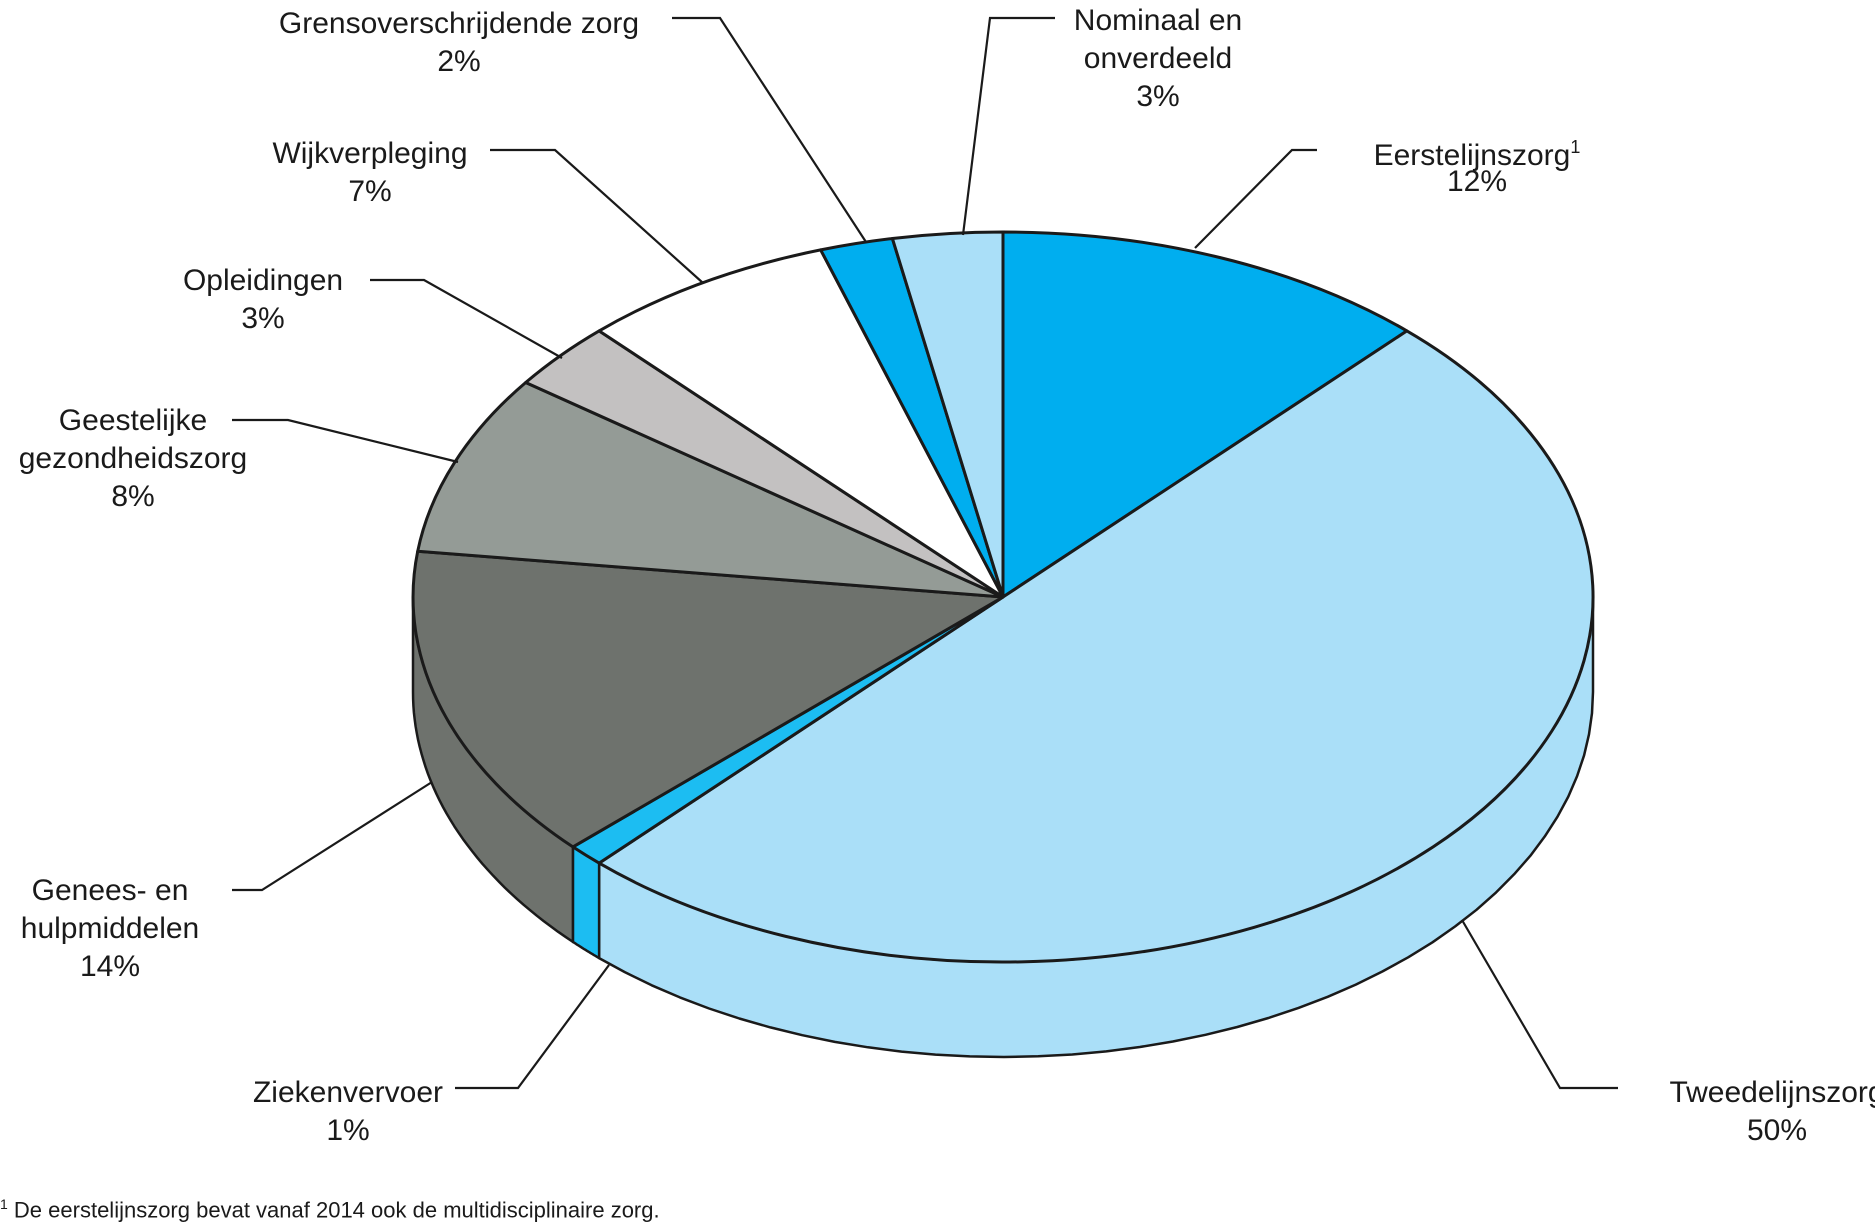 The image size is (1875, 1225). I want to click on label-grensoverschrijdende-zorg: Grensoverschrijdende zorg 2%, so click(459, 42).